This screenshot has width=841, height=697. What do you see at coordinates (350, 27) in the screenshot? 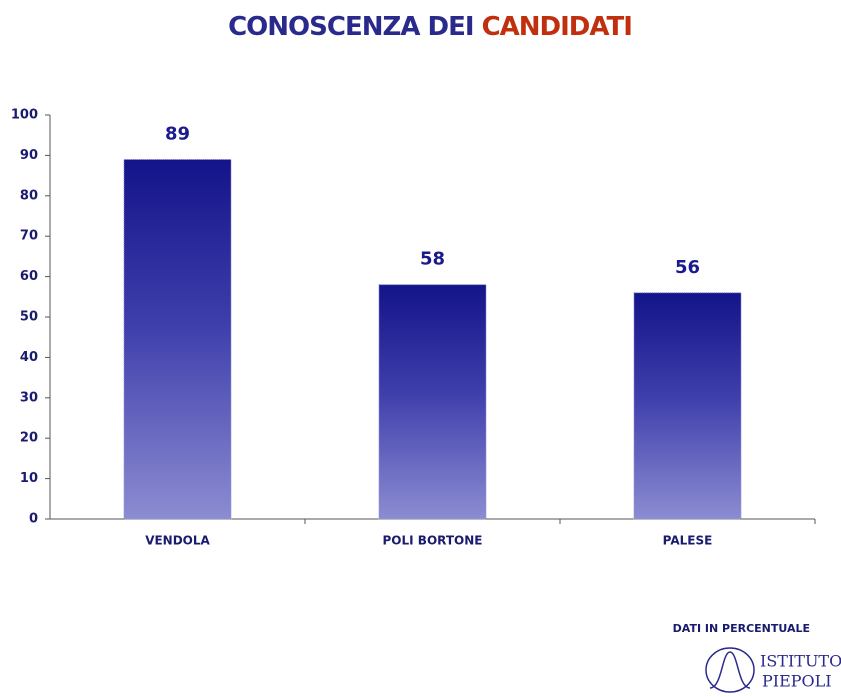
I see `title-main: CONOSCENZA DEI` at bounding box center [350, 27].